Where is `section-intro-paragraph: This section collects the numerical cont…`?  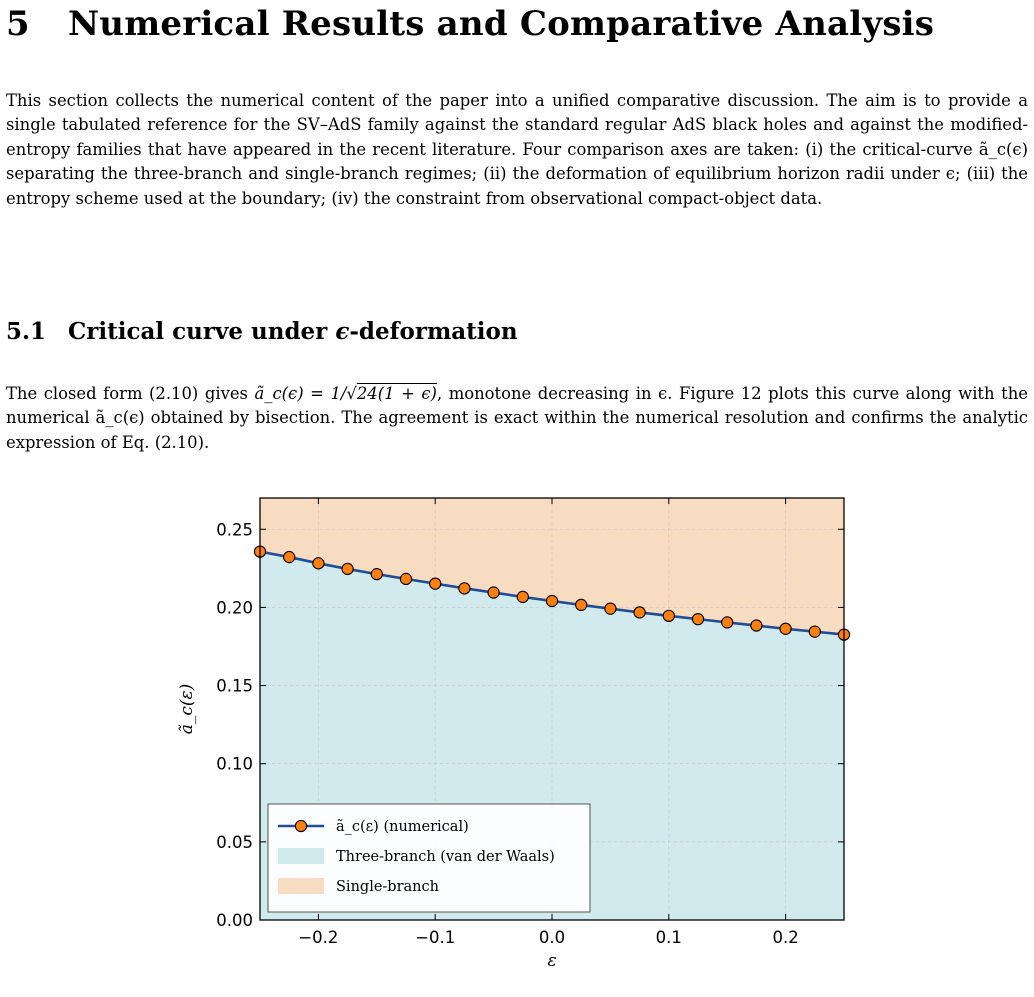 section-intro-paragraph: This section collects the numerical cont… is located at coordinates (517, 149).